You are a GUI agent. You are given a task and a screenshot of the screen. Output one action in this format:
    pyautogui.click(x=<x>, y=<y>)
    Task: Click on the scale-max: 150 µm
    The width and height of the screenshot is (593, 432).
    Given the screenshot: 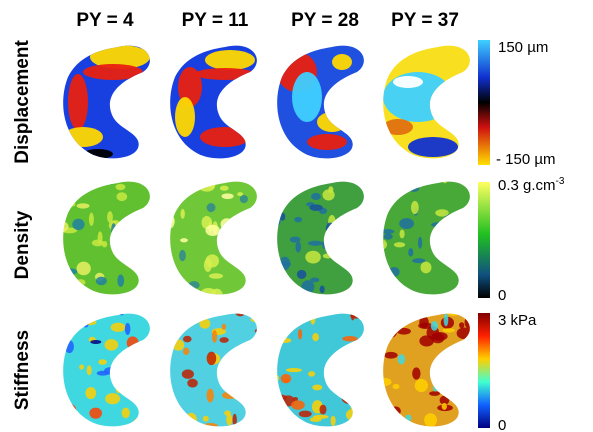 What is the action you would take?
    pyautogui.click(x=523, y=47)
    